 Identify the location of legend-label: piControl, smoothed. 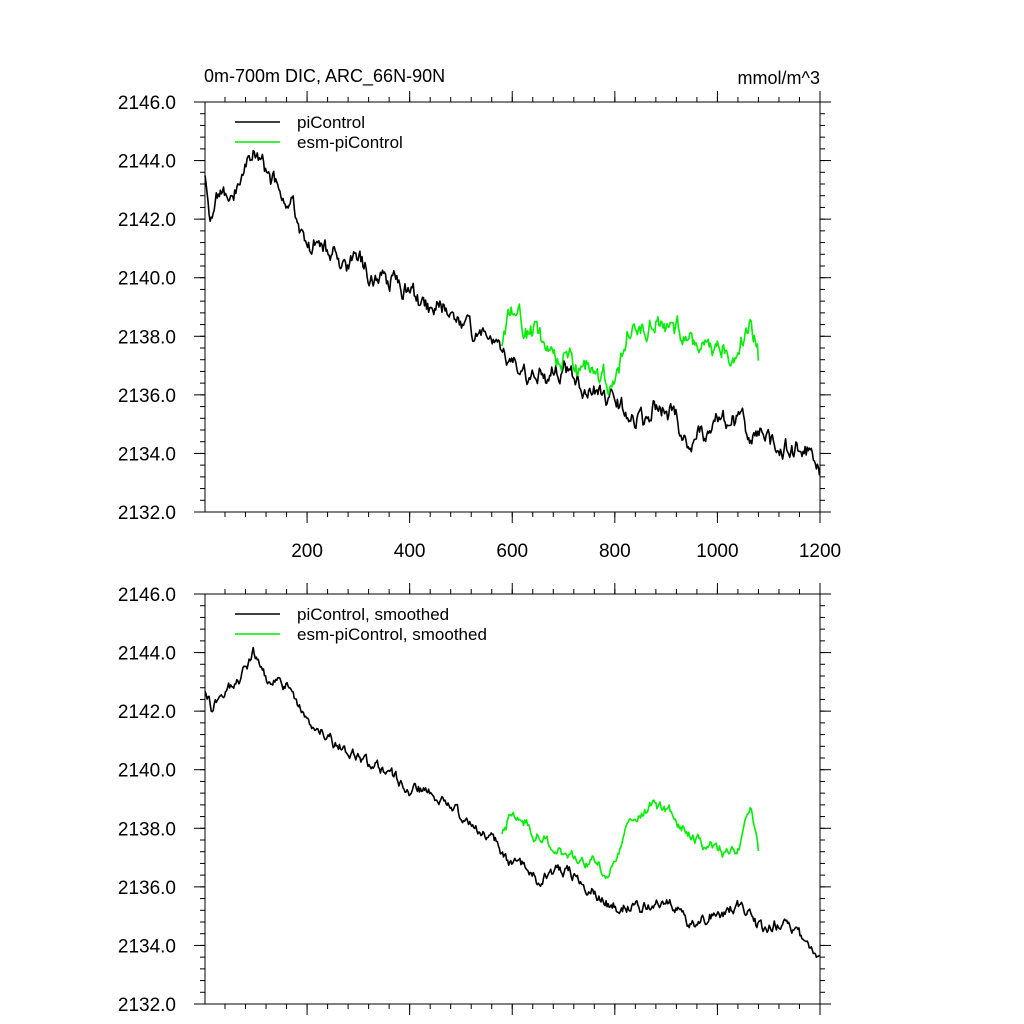
(373, 614).